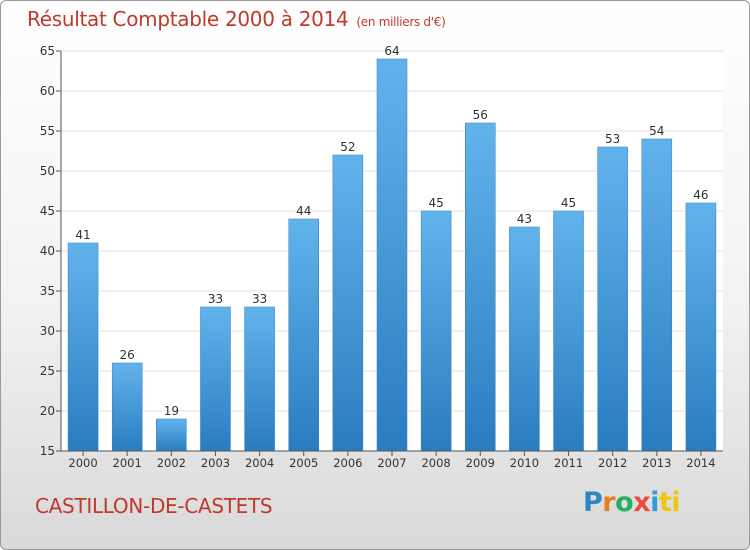 The width and height of the screenshot is (750, 550). What do you see at coordinates (612, 463) in the screenshot?
I see `x-tick-label: 2012` at bounding box center [612, 463].